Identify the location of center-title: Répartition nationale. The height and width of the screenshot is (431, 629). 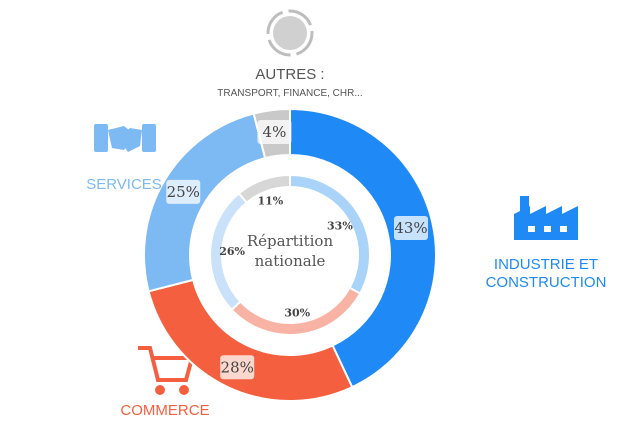
(290, 251).